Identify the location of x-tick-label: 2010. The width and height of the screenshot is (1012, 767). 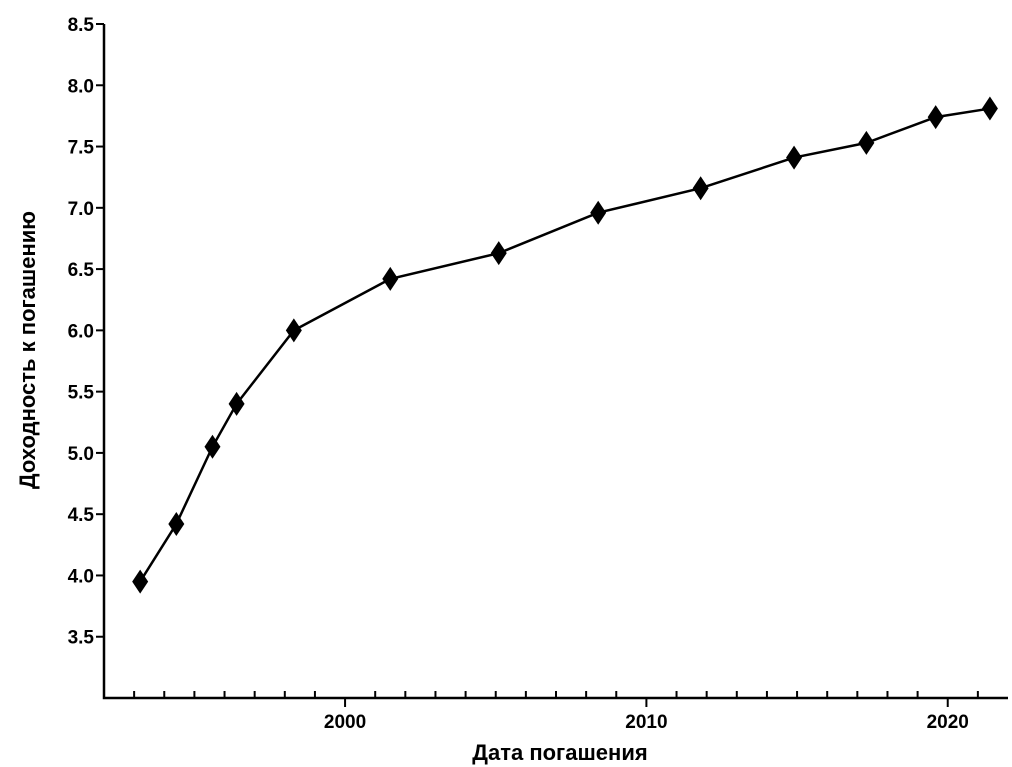
(646, 722).